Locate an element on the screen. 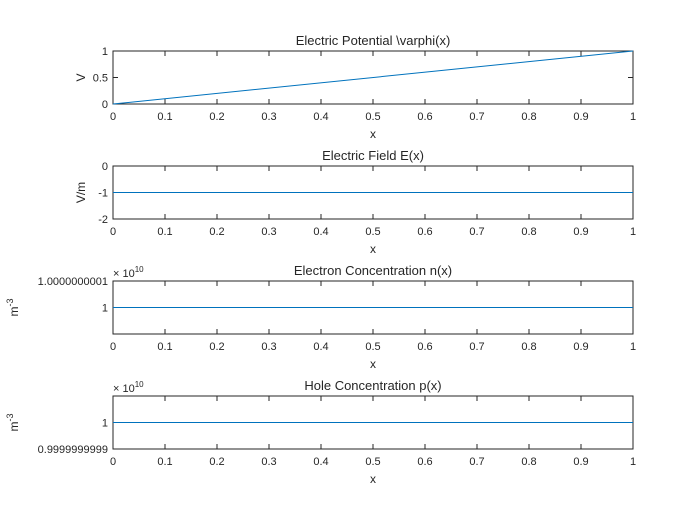  y-tick-label: 0.5 is located at coordinates (100, 79).